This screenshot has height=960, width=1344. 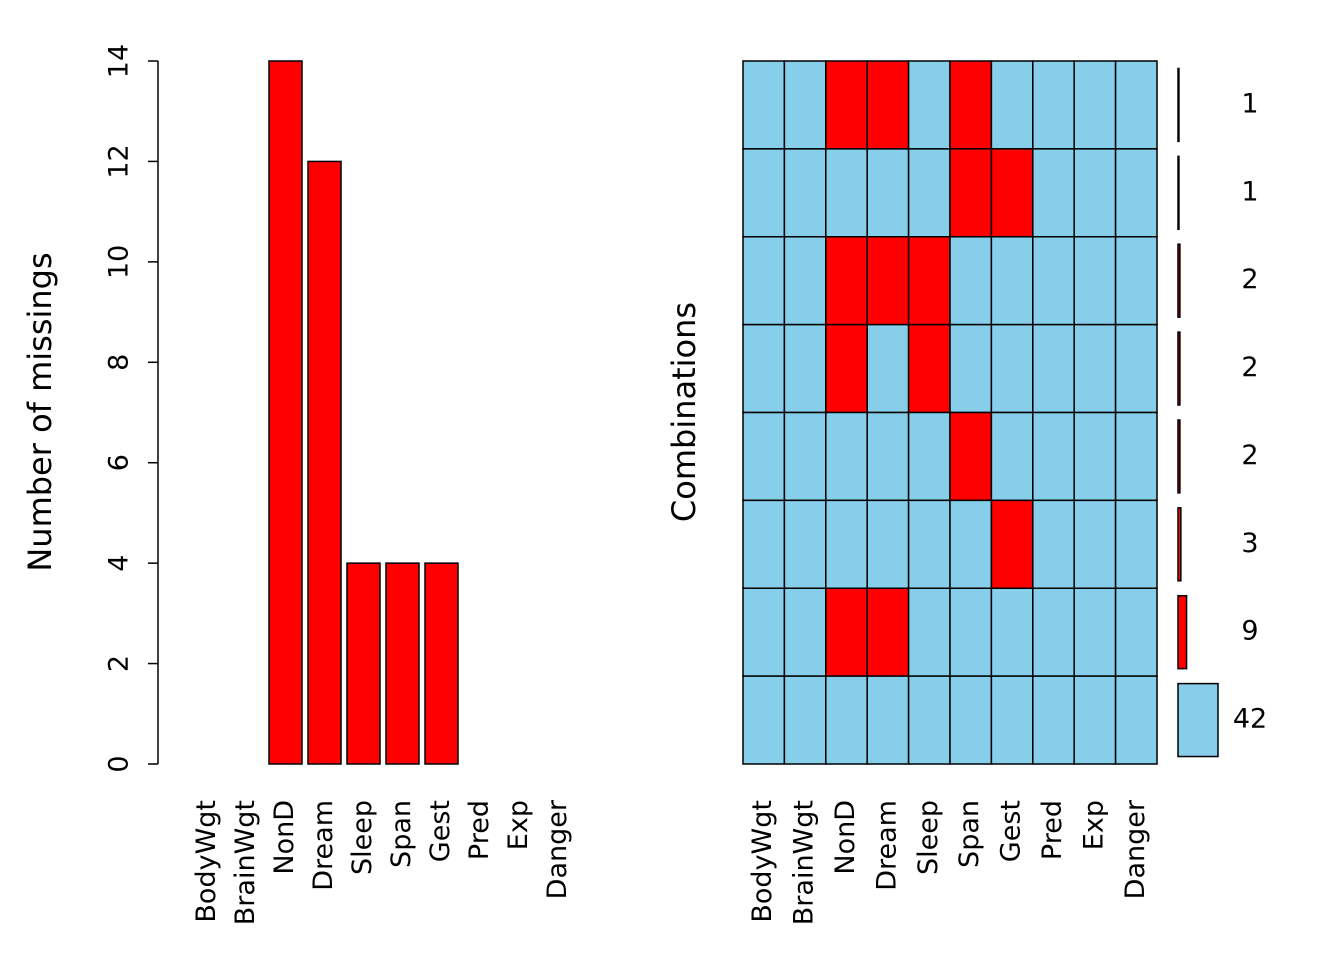 What do you see at coordinates (119, 161) in the screenshot?
I see `y-tick-label: 12` at bounding box center [119, 161].